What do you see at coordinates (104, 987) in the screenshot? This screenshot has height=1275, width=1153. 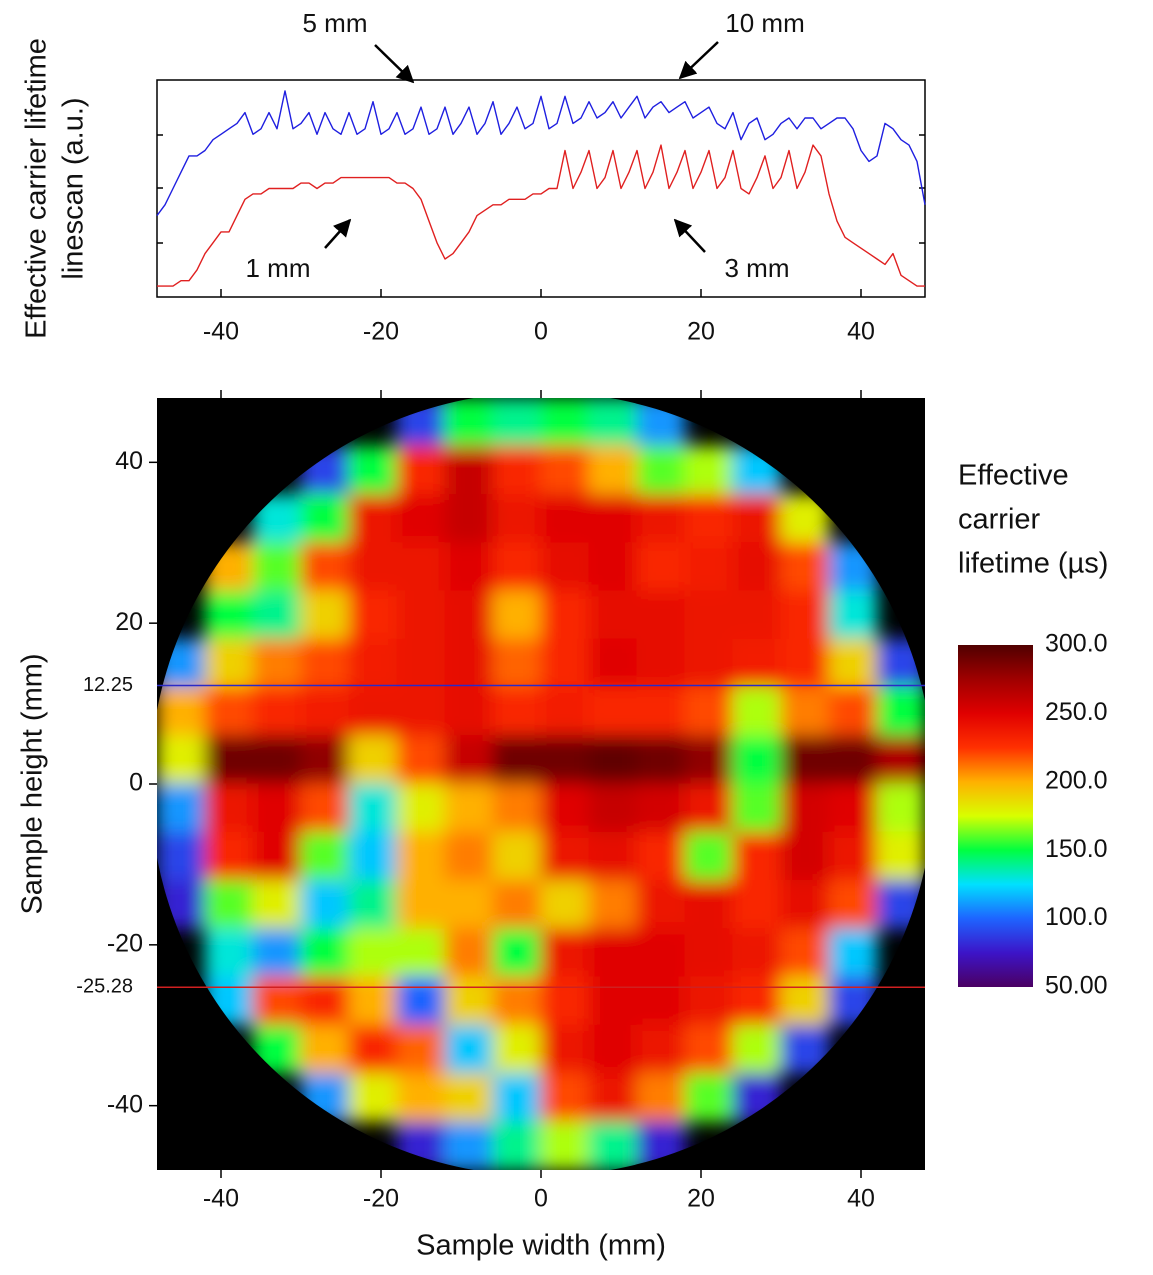 I see `linescan-label: -25.28` at bounding box center [104, 987].